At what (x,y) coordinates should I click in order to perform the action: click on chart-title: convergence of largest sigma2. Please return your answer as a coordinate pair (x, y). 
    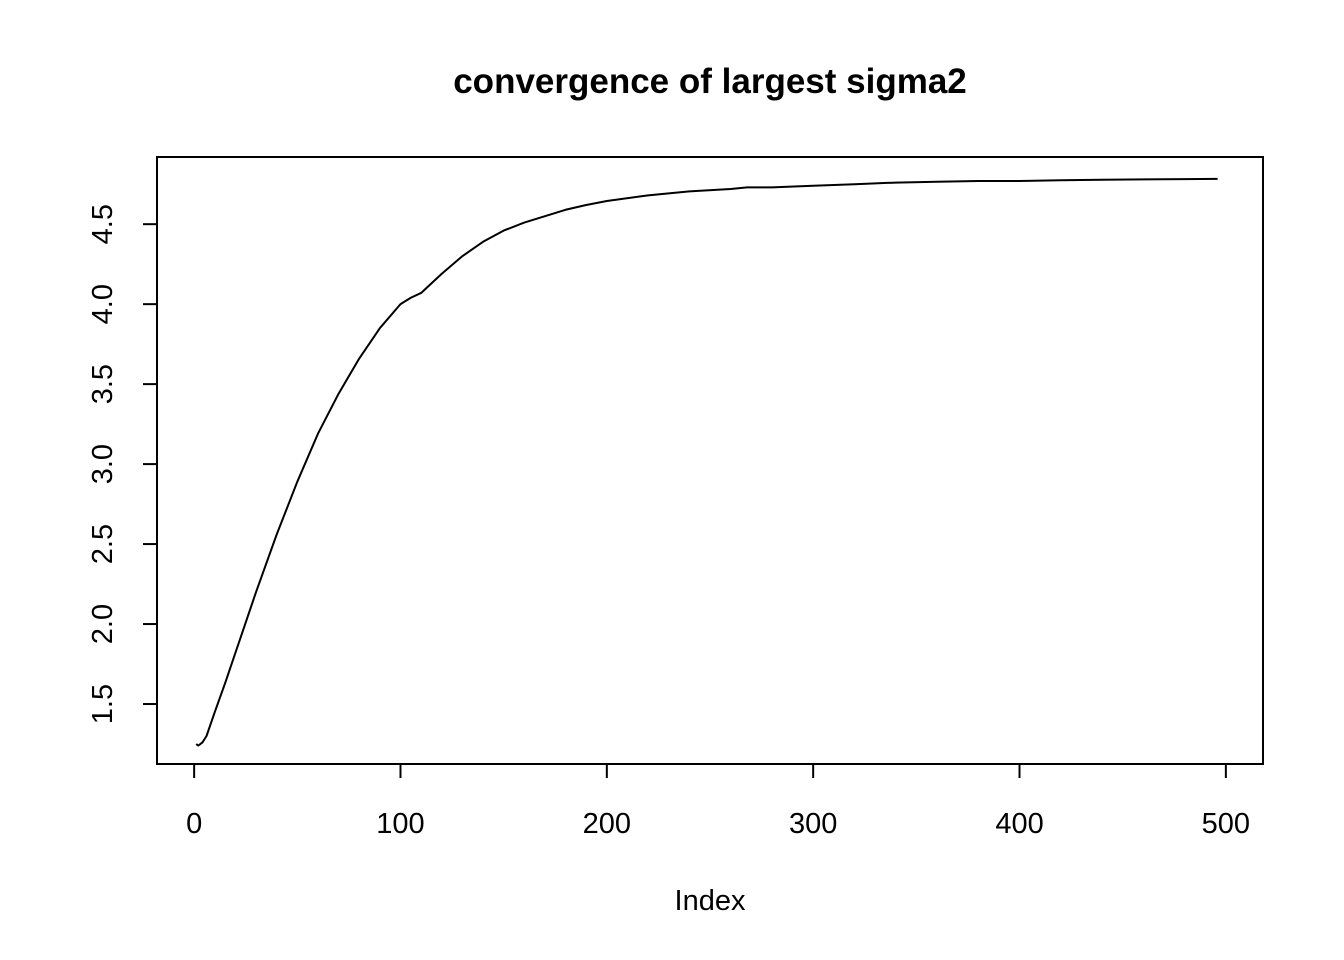
    Looking at the image, I should click on (710, 81).